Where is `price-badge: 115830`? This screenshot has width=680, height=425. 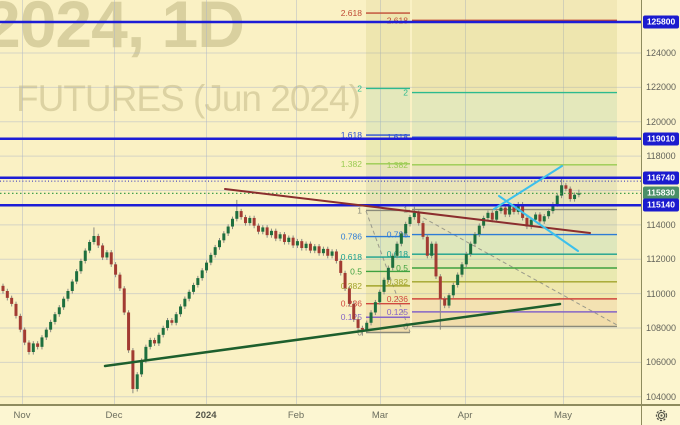
price-badge: 115830 is located at coordinates (661, 193).